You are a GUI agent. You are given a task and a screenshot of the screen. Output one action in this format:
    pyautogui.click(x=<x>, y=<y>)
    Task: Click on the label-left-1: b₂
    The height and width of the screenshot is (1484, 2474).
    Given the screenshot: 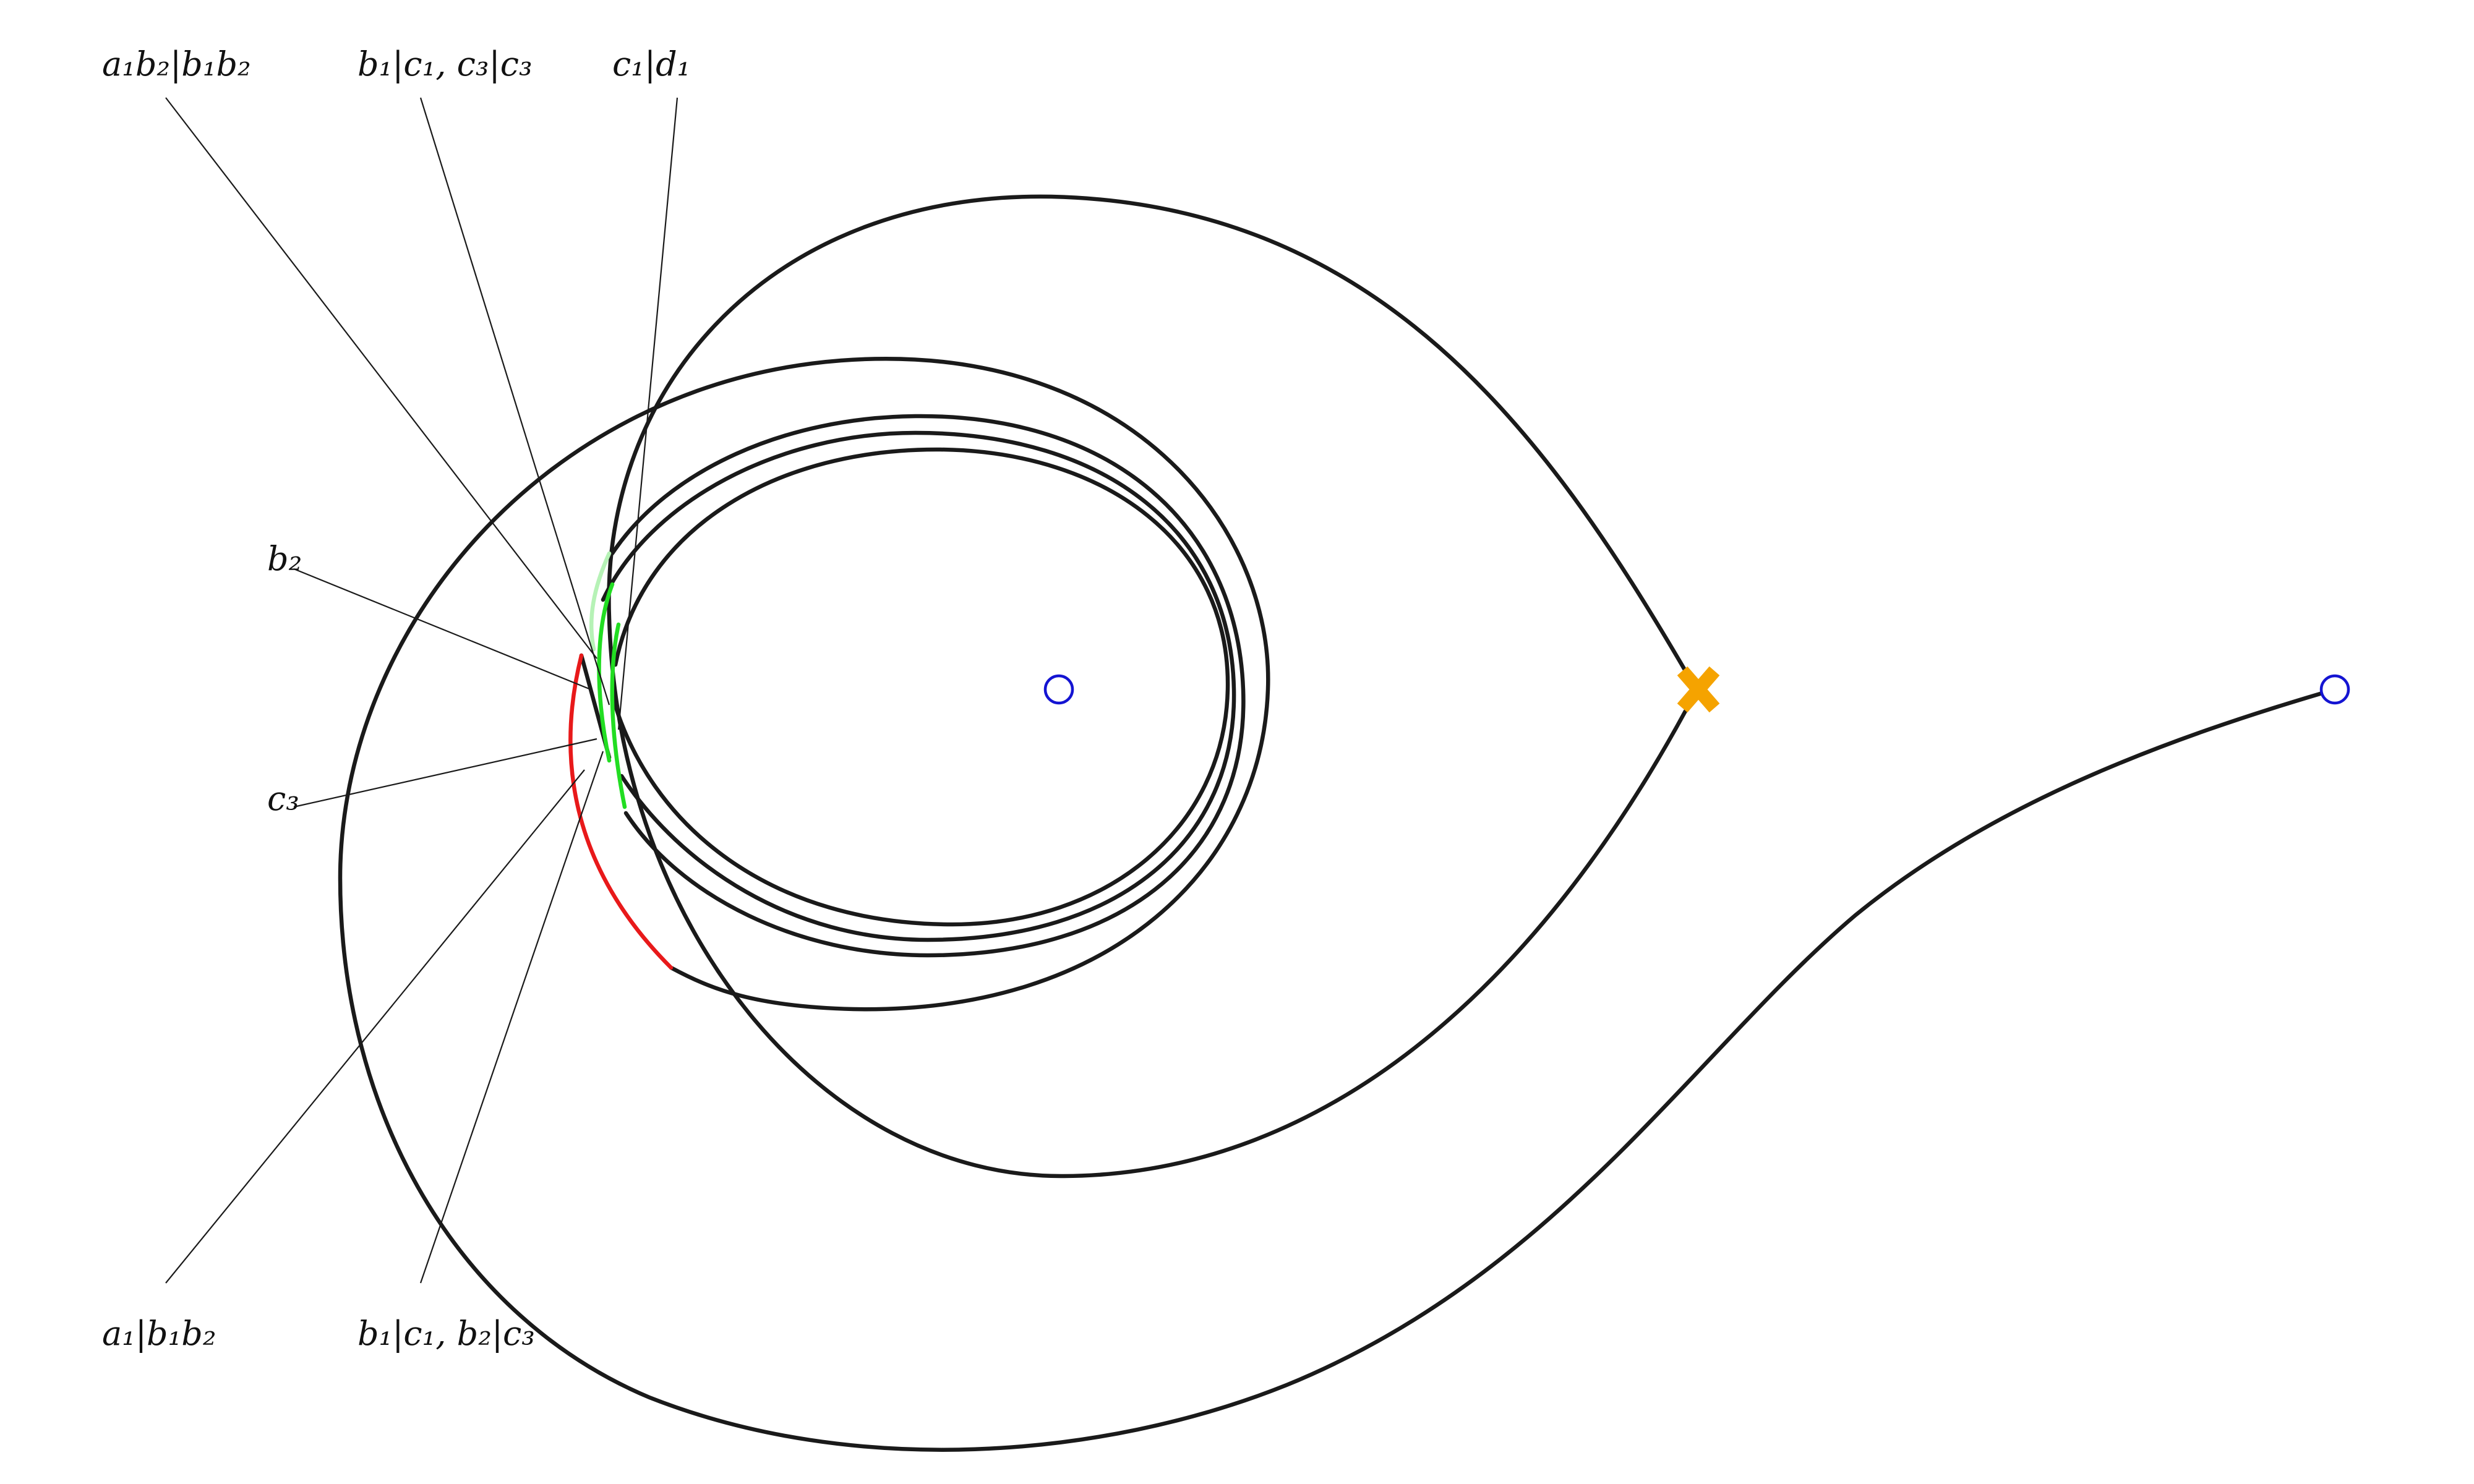 What is the action you would take?
    pyautogui.click(x=284, y=558)
    